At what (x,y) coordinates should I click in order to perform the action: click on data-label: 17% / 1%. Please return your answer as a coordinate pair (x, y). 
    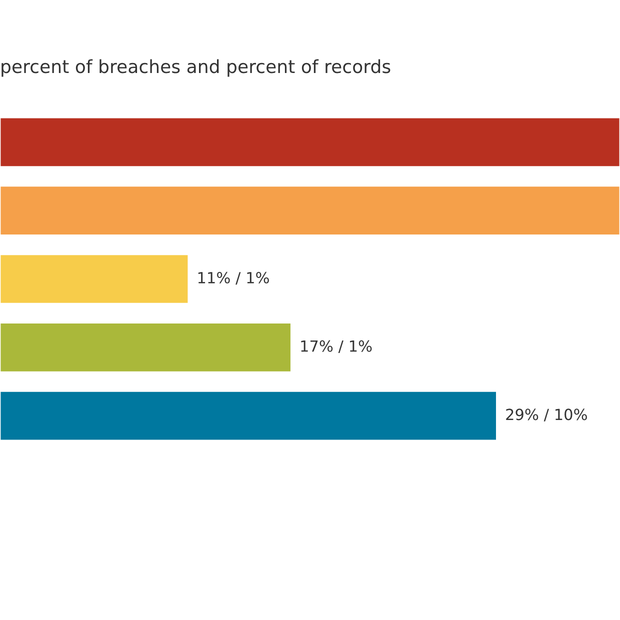
    Looking at the image, I should click on (336, 347).